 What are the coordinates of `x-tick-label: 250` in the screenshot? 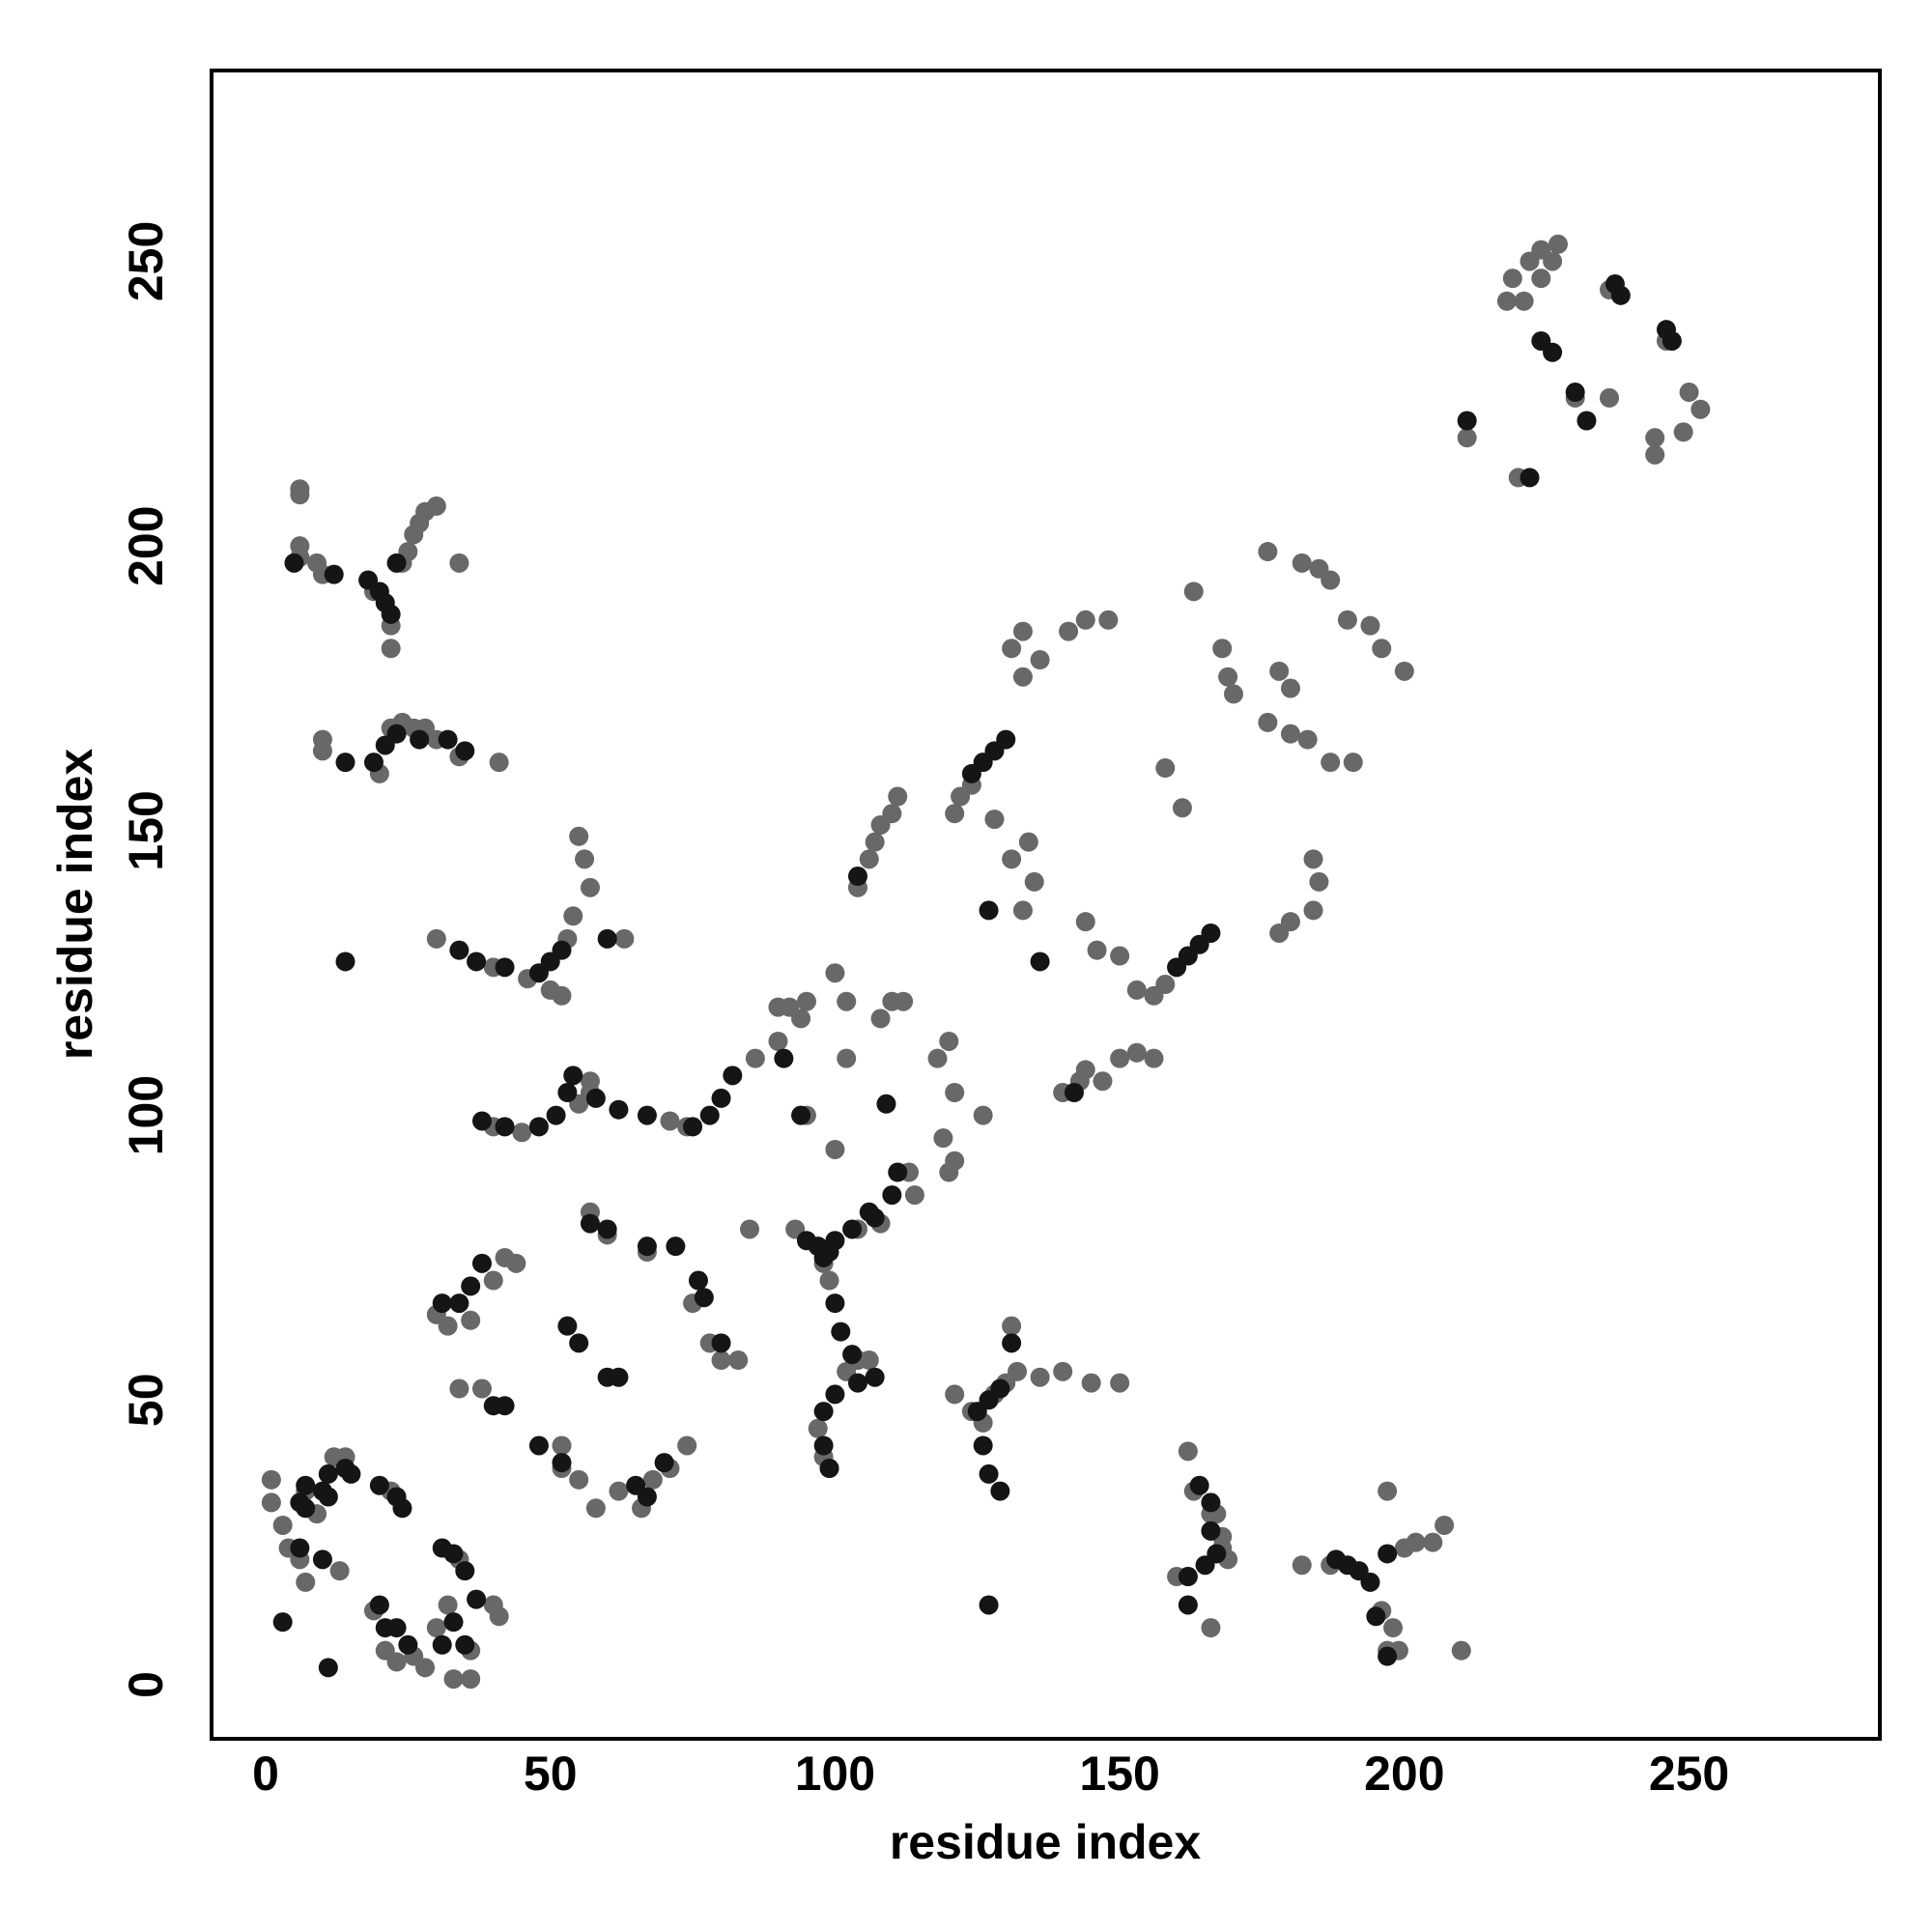 It's located at (1689, 1774).